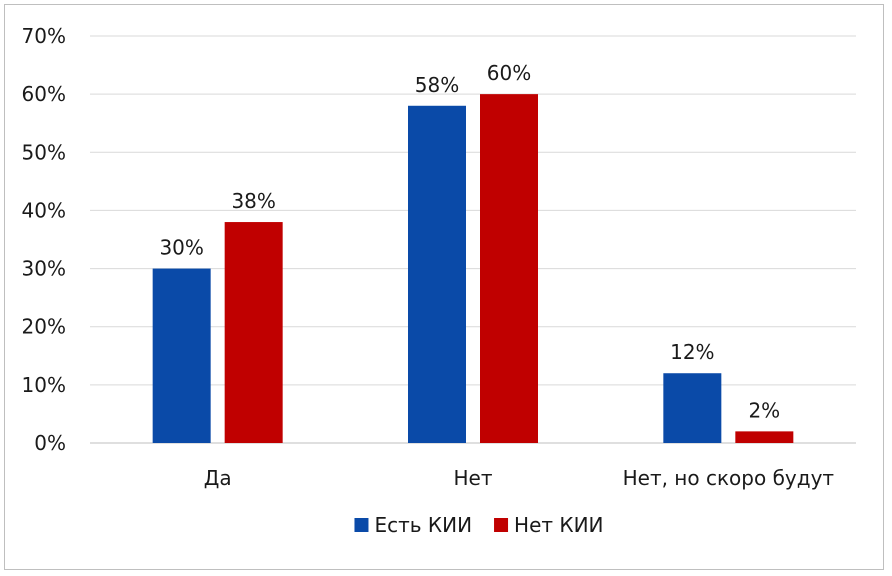  What do you see at coordinates (181, 248) in the screenshot?
I see `data-label: 30%` at bounding box center [181, 248].